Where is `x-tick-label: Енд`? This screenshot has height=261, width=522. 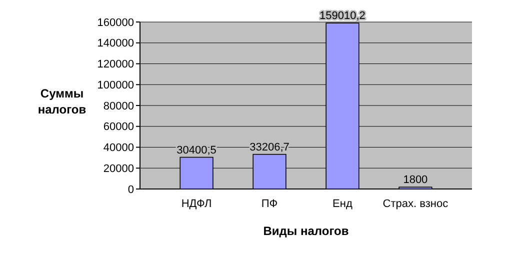
x-tick-label: Енд is located at coordinates (342, 204).